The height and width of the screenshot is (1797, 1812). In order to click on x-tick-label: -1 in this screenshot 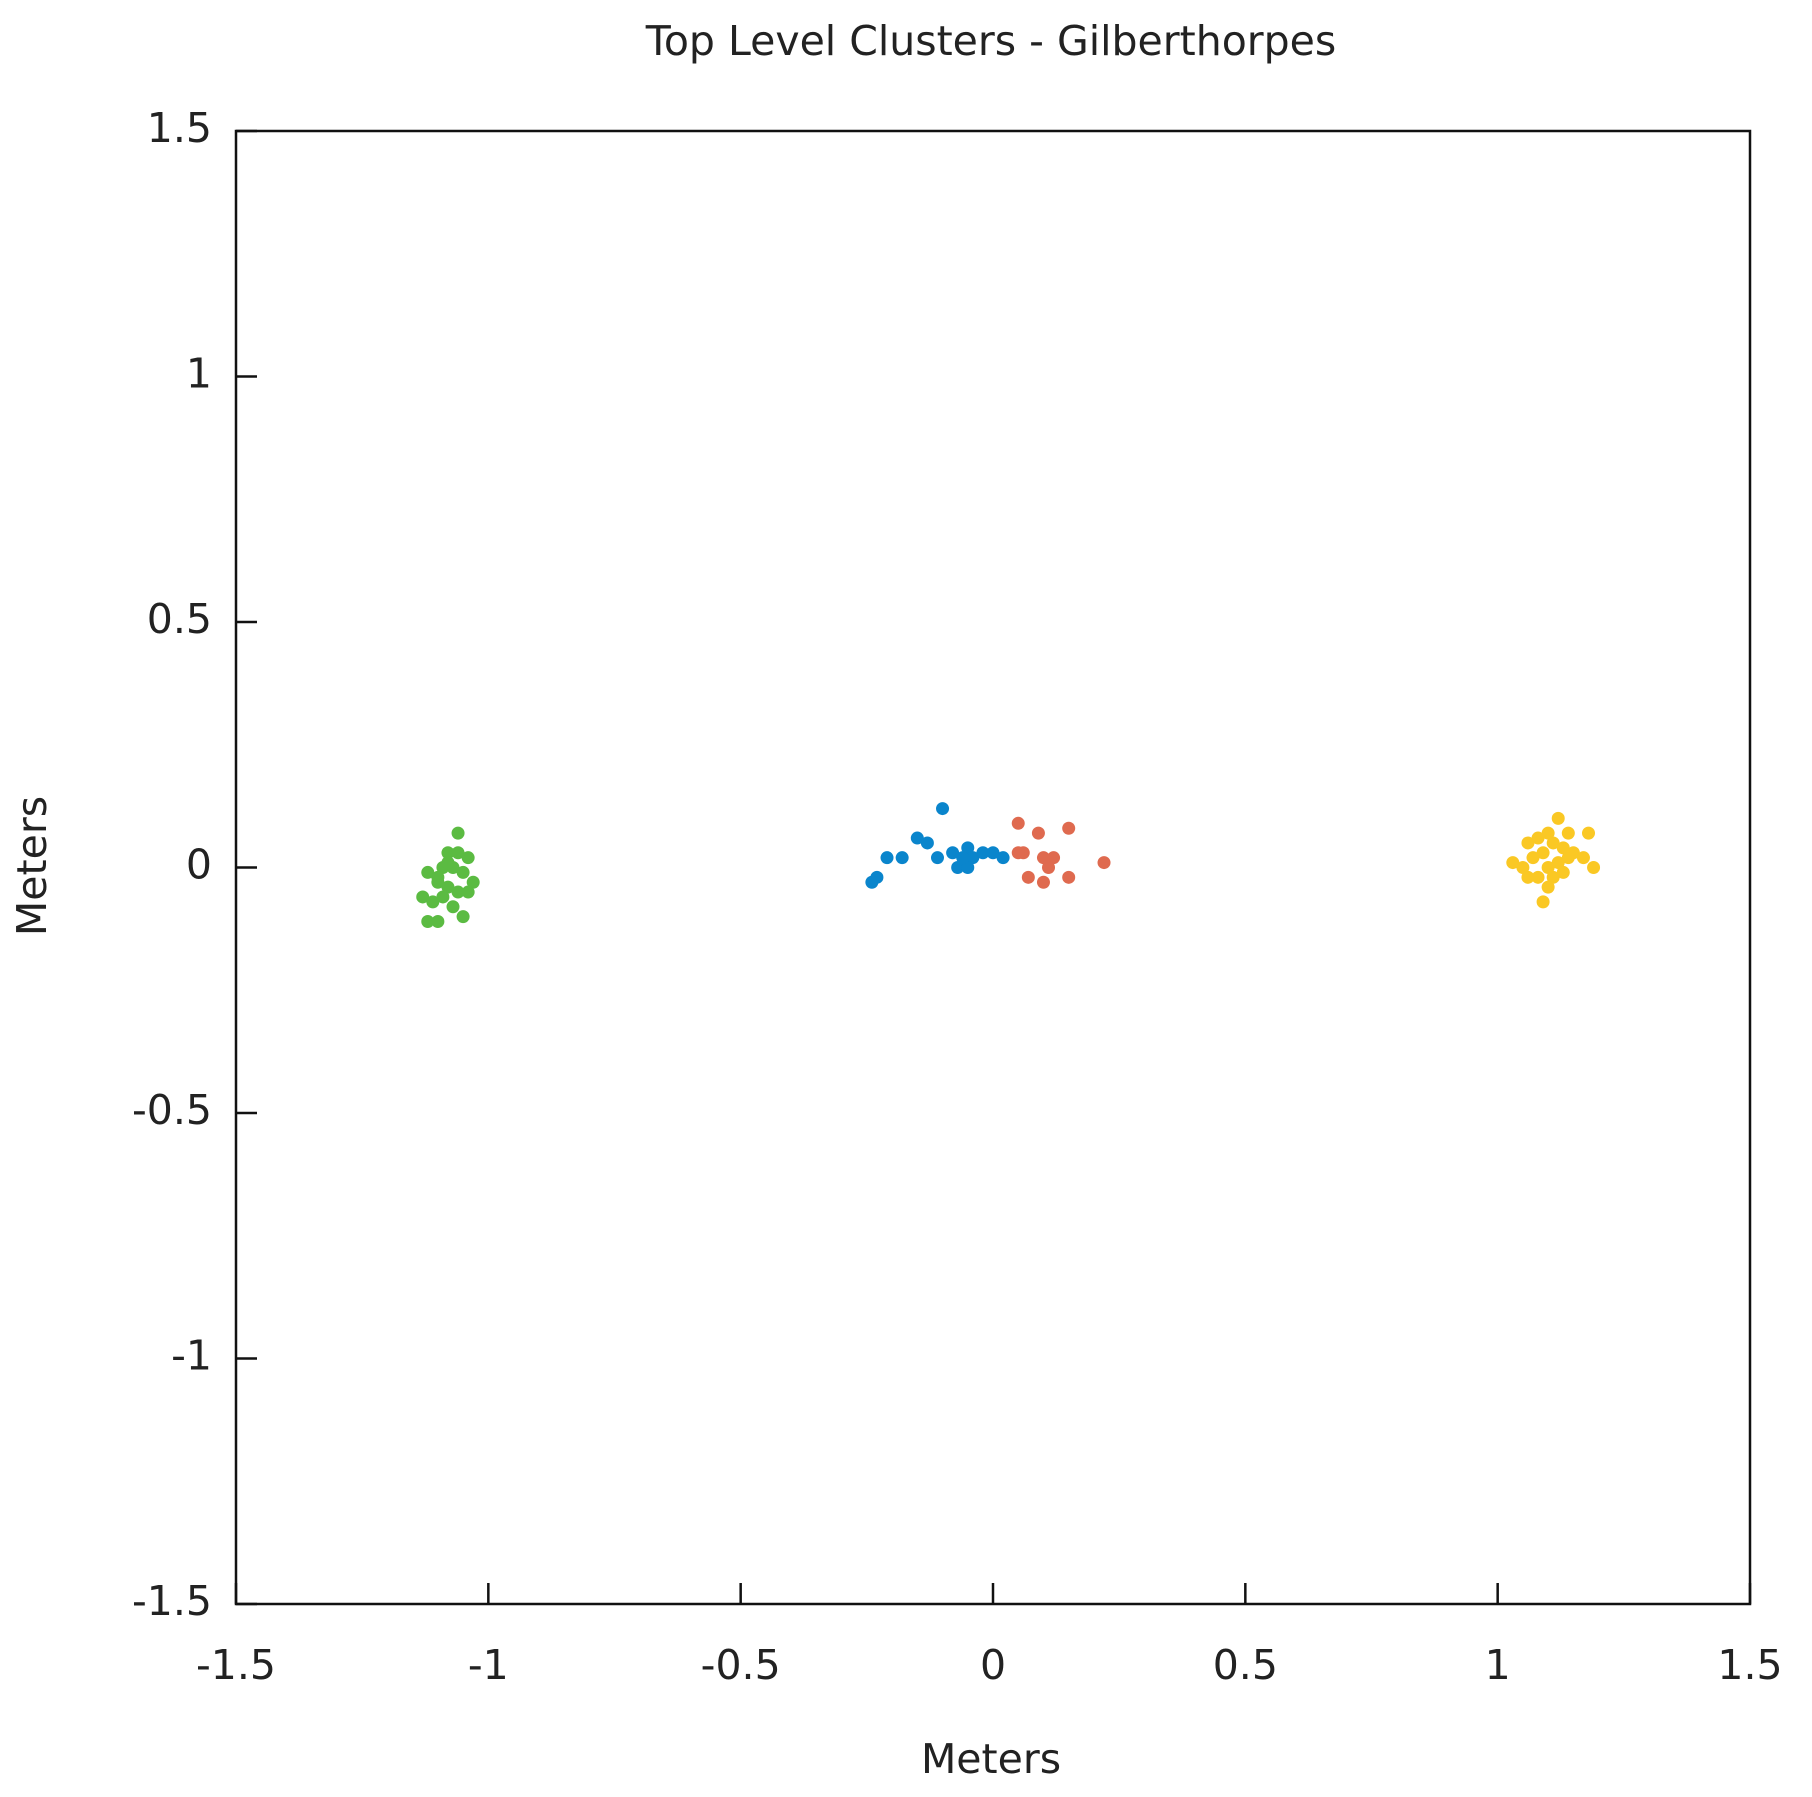, I will do `click(488, 1665)`.